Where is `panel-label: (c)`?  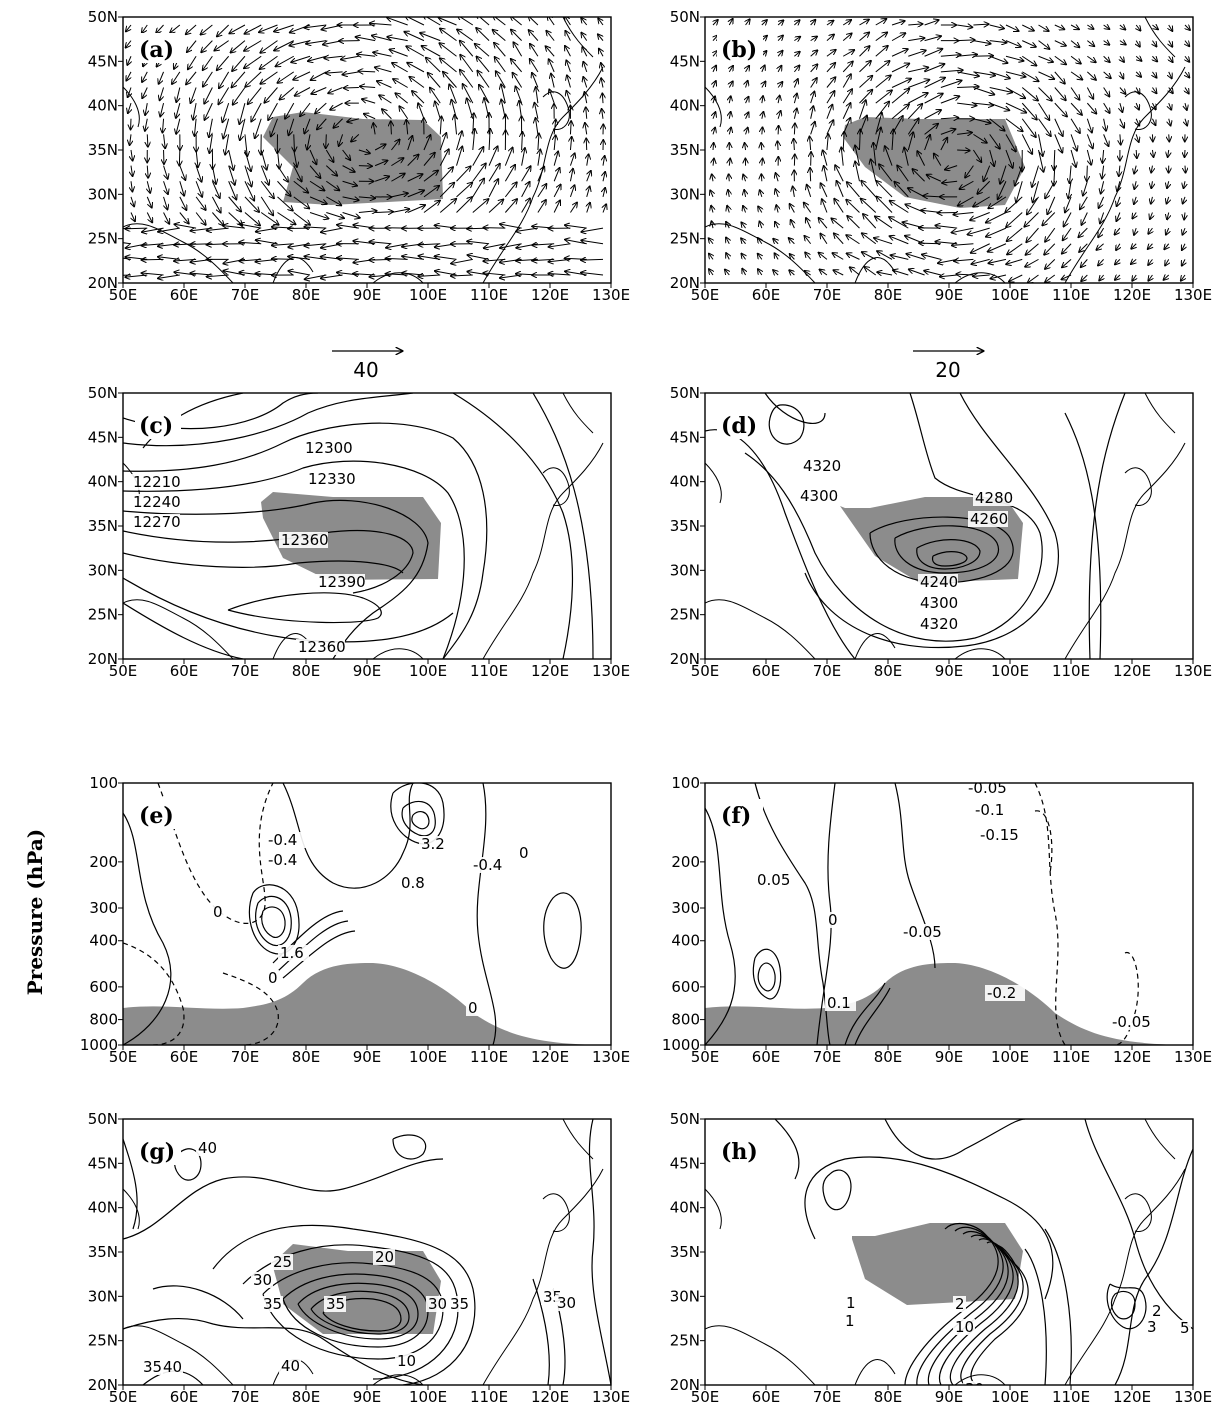
panel-label: (c) is located at coordinates (156, 426).